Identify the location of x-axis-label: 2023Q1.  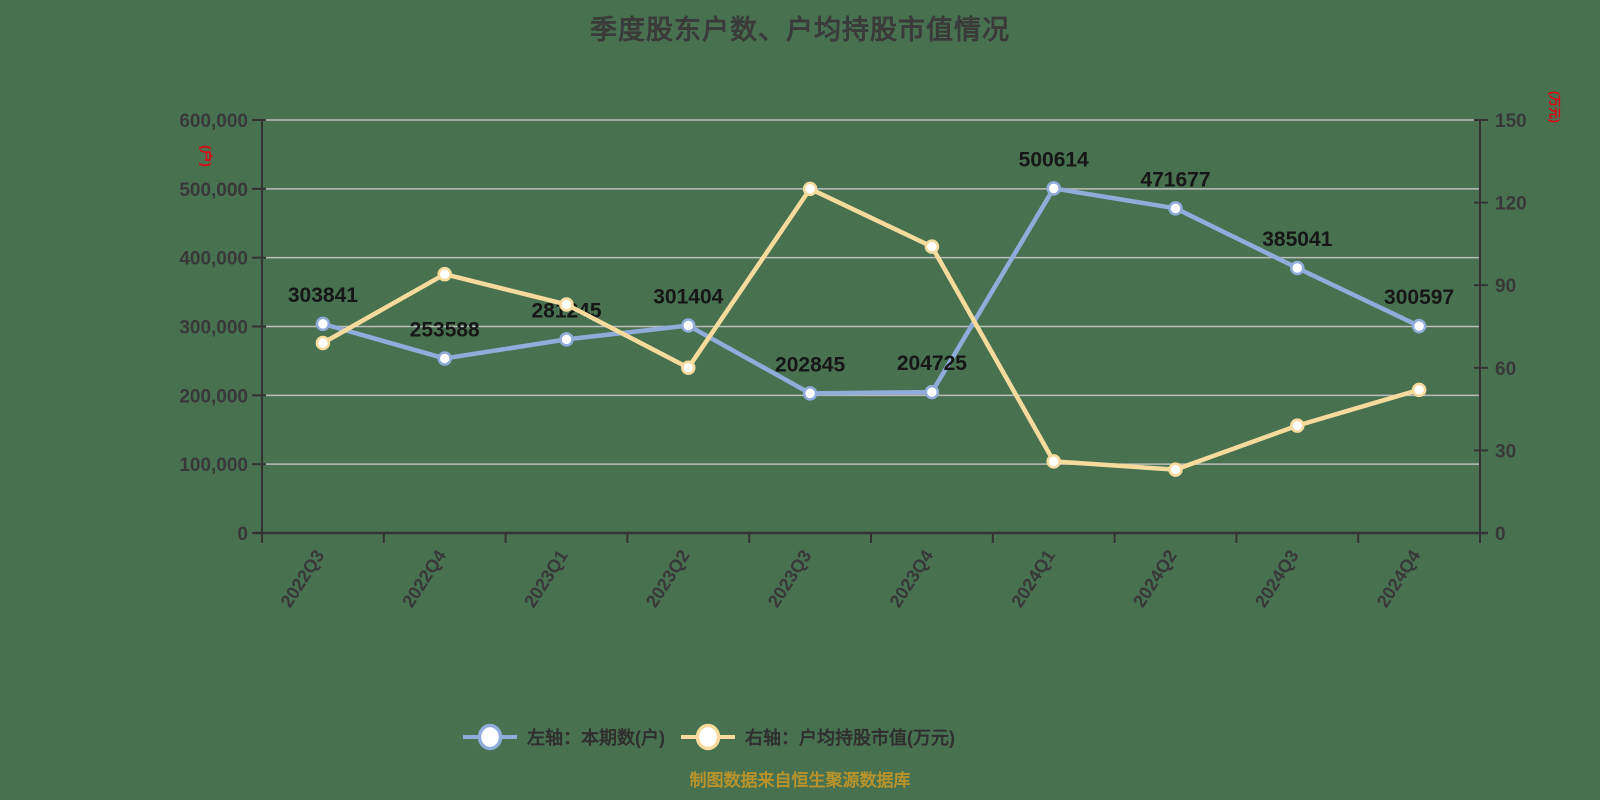
(546, 578).